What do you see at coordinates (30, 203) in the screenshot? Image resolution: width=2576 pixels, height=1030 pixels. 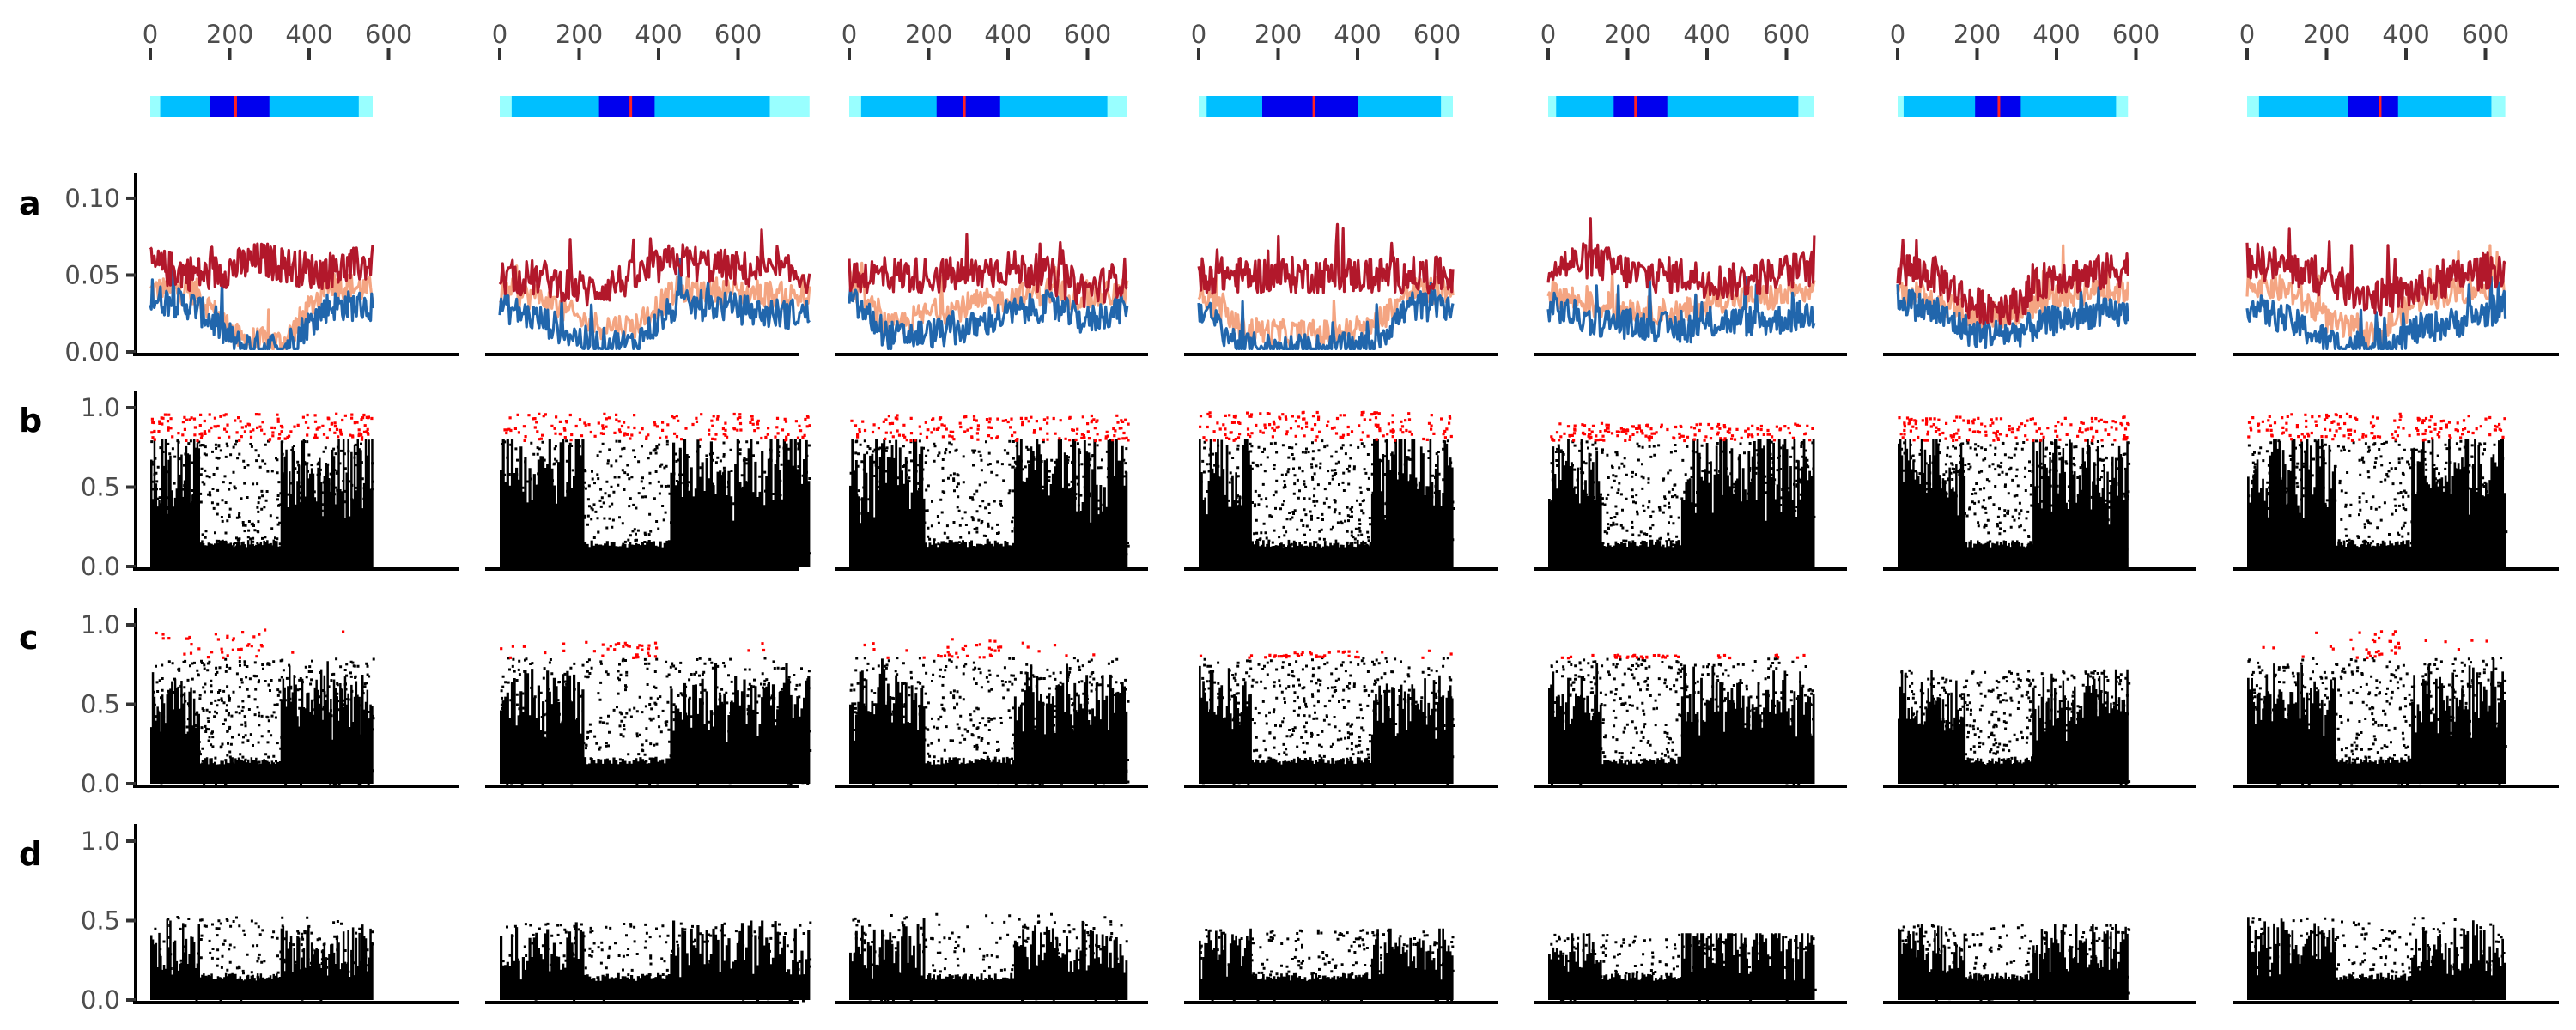 I see `panel-letter: a` at bounding box center [30, 203].